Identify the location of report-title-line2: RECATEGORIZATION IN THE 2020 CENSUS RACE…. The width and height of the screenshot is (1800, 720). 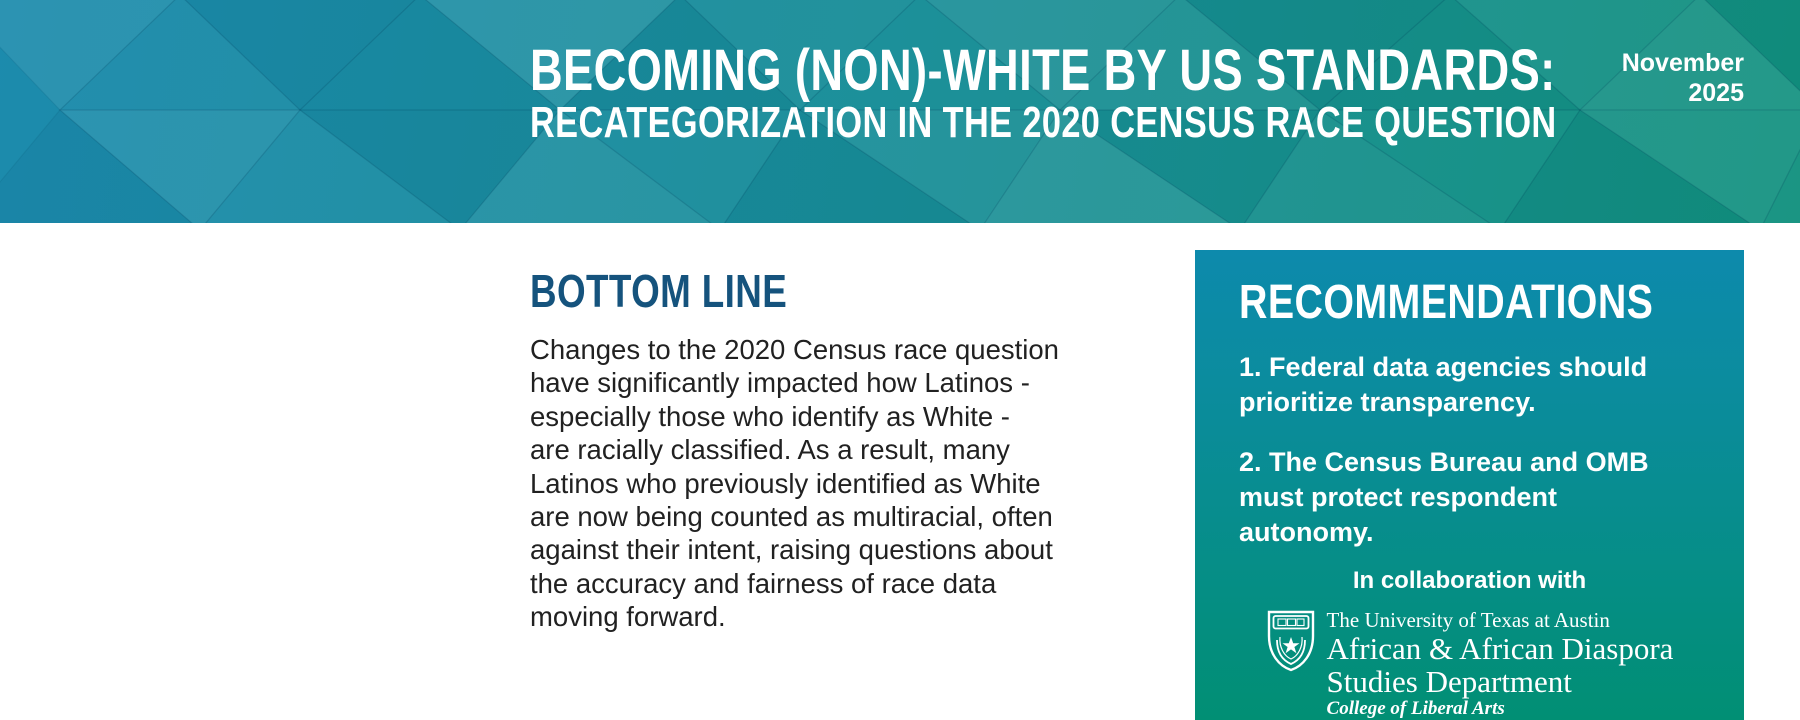
(1043, 122).